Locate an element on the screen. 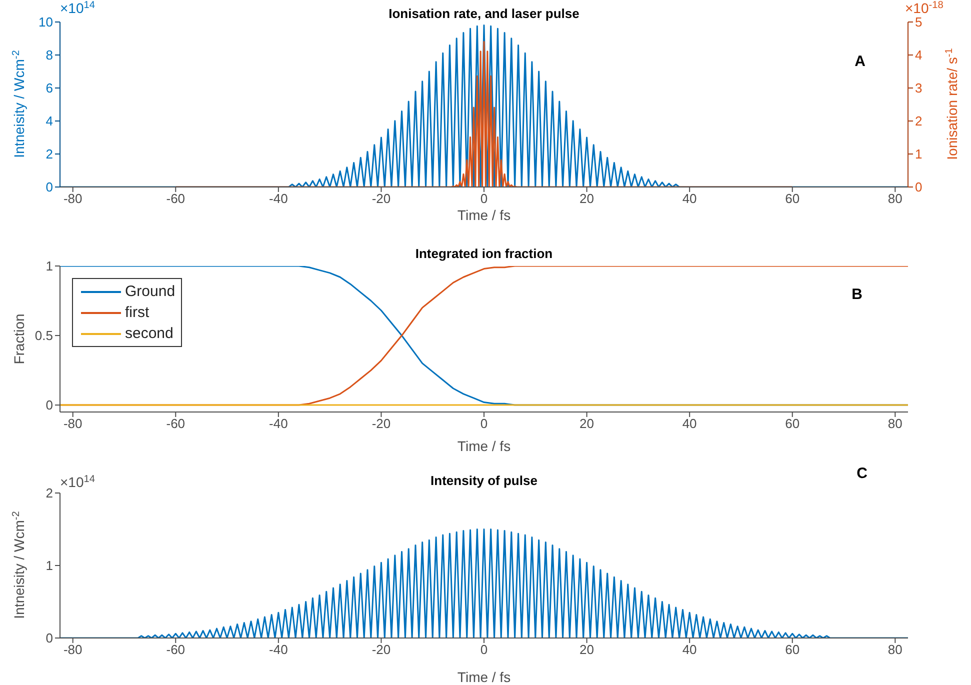 This screenshot has width=971, height=685. text: C is located at coordinates (862, 473).